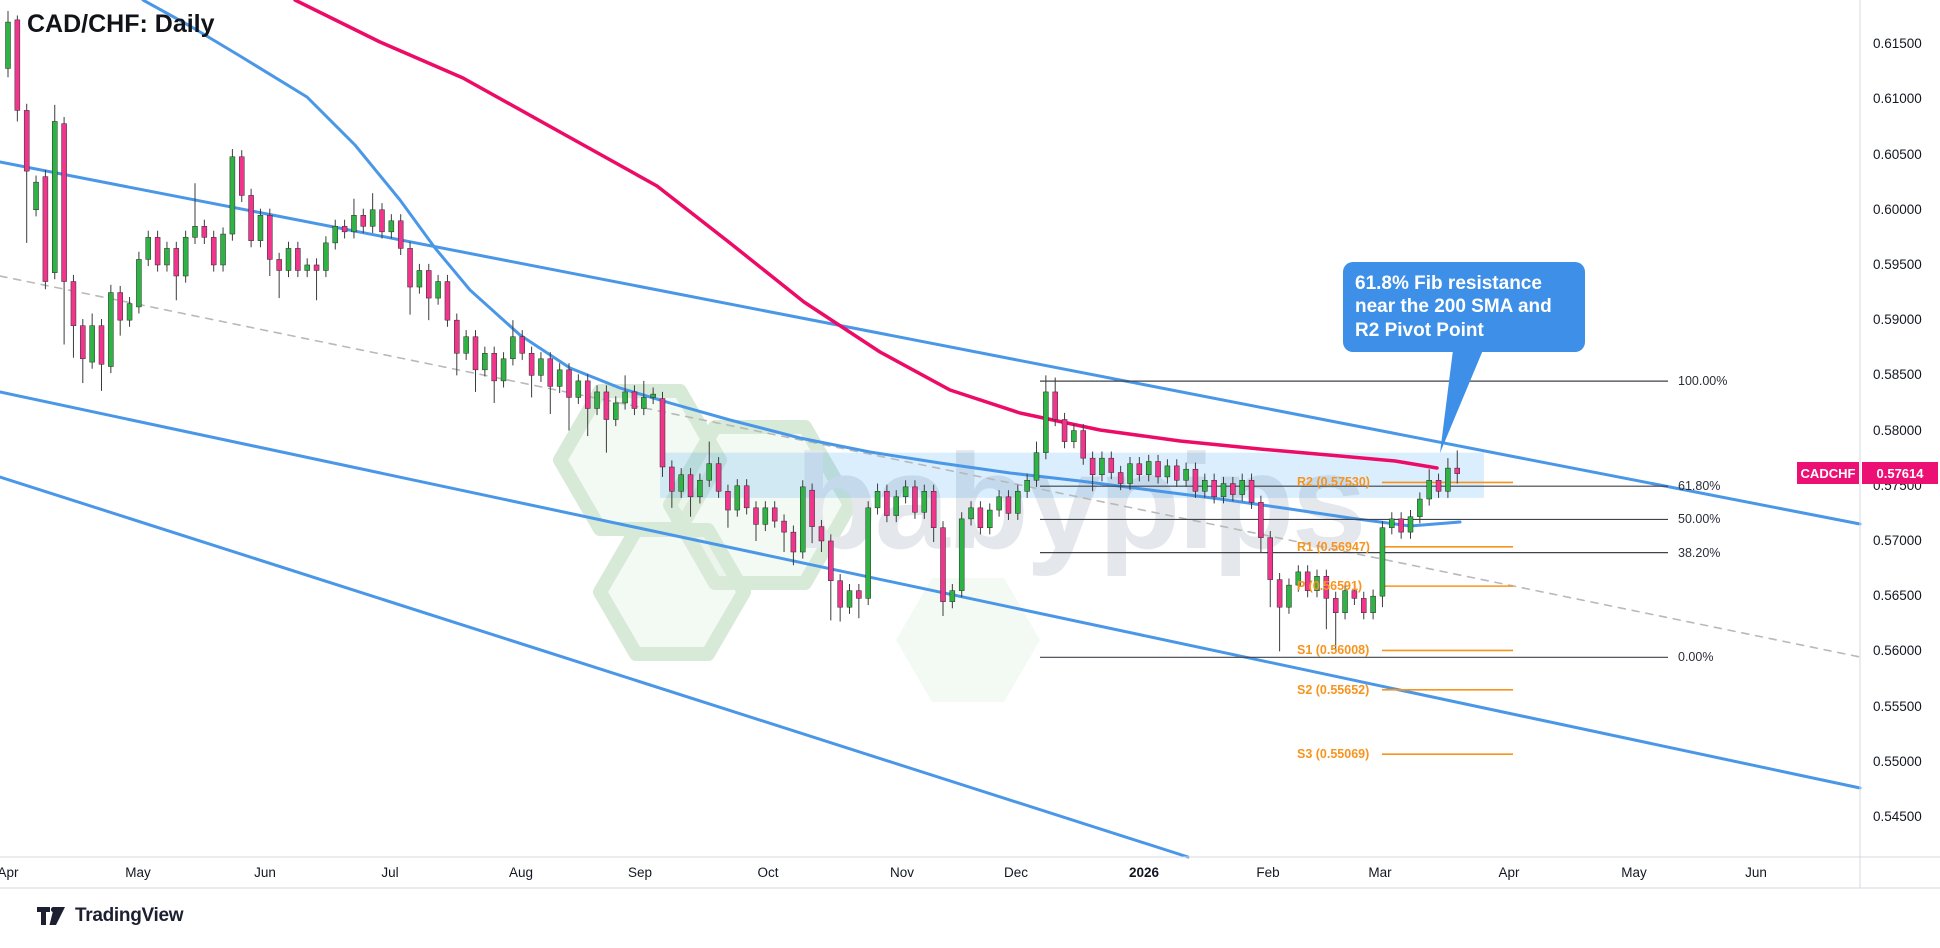  Describe the element at coordinates (1634, 872) in the screenshot. I see `time-axis-label: May` at that location.